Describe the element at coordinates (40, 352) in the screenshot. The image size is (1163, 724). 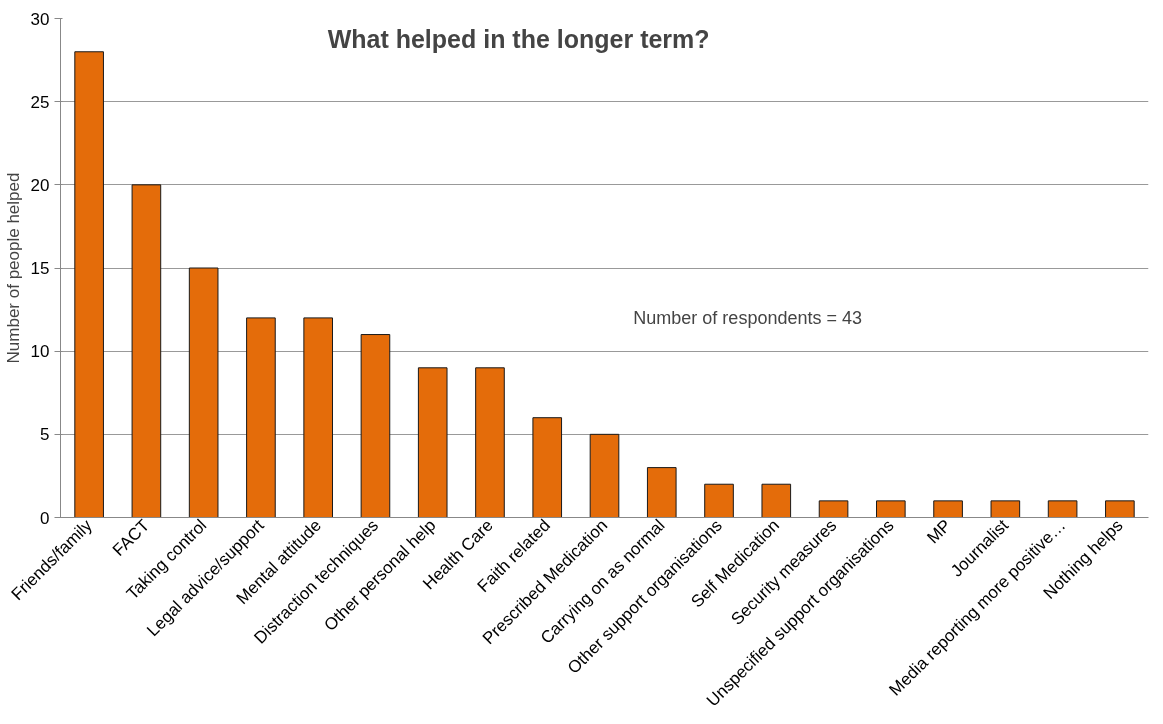
I see `y-tick-label: 10` at that location.